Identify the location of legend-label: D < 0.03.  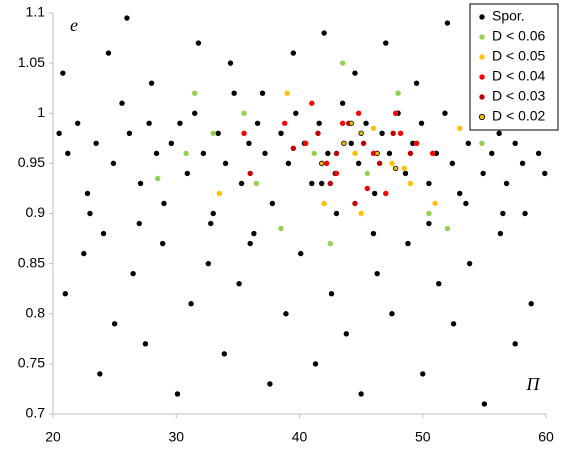
(519, 96).